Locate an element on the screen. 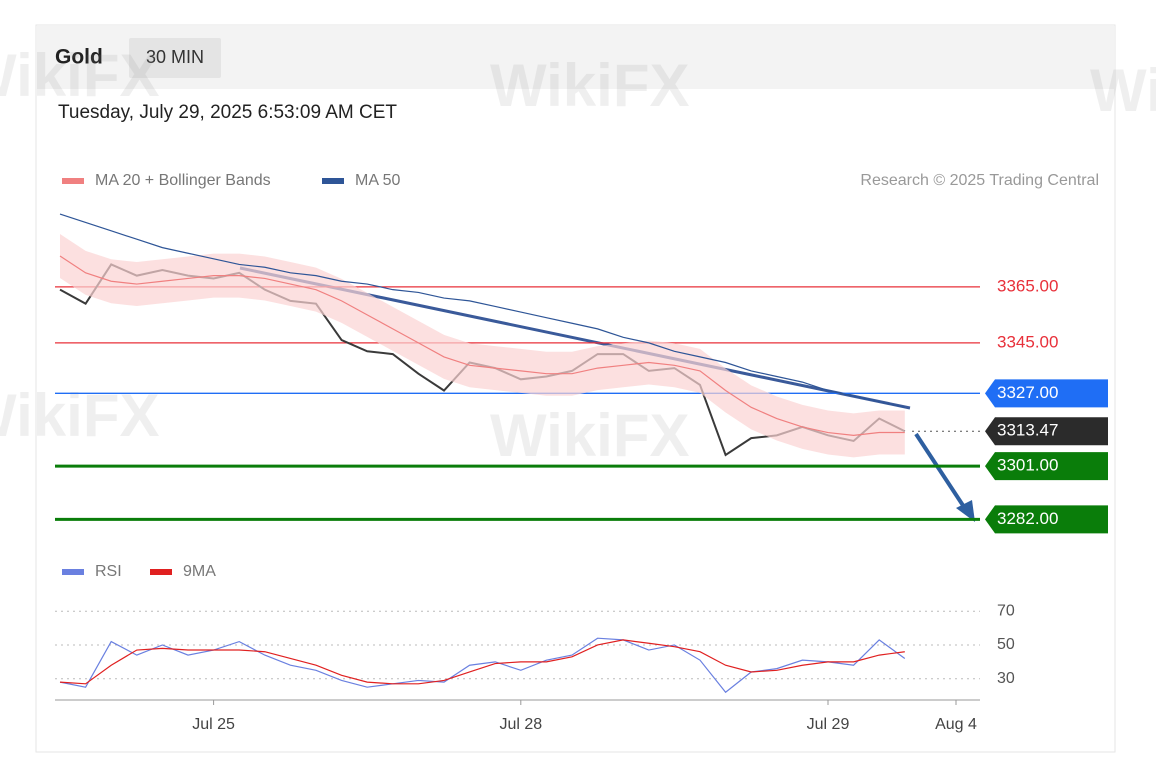 The height and width of the screenshot is (781, 1156). interval: 30 MIN is located at coordinates (175, 57).